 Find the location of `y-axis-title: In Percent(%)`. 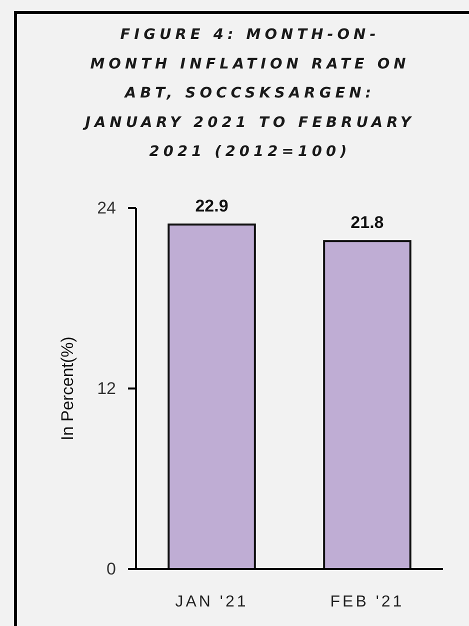

y-axis-title: In Percent(%) is located at coordinates (67, 388).